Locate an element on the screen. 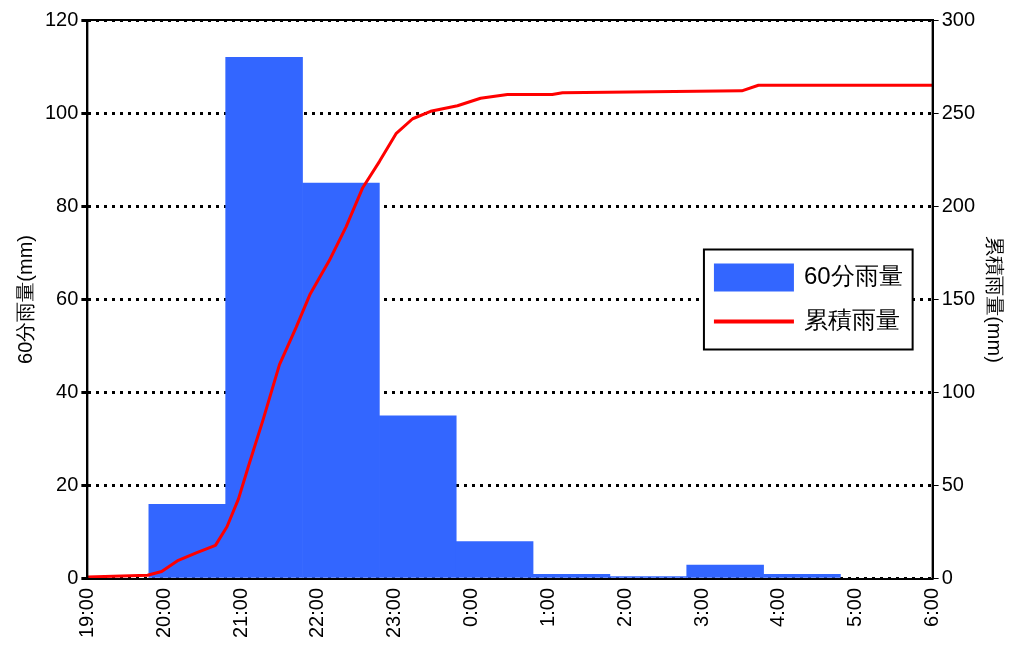 Image resolution: width=1020 pixels, height=646 pixels. x-tick-label: 0:00 is located at coordinates (470, 607).